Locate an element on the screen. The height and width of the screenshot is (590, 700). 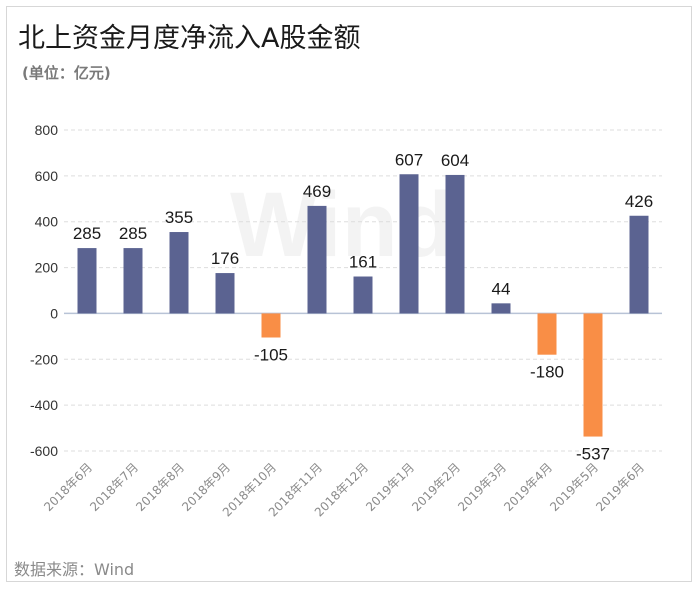
y-tick-label: 400 is located at coordinates (47, 222).